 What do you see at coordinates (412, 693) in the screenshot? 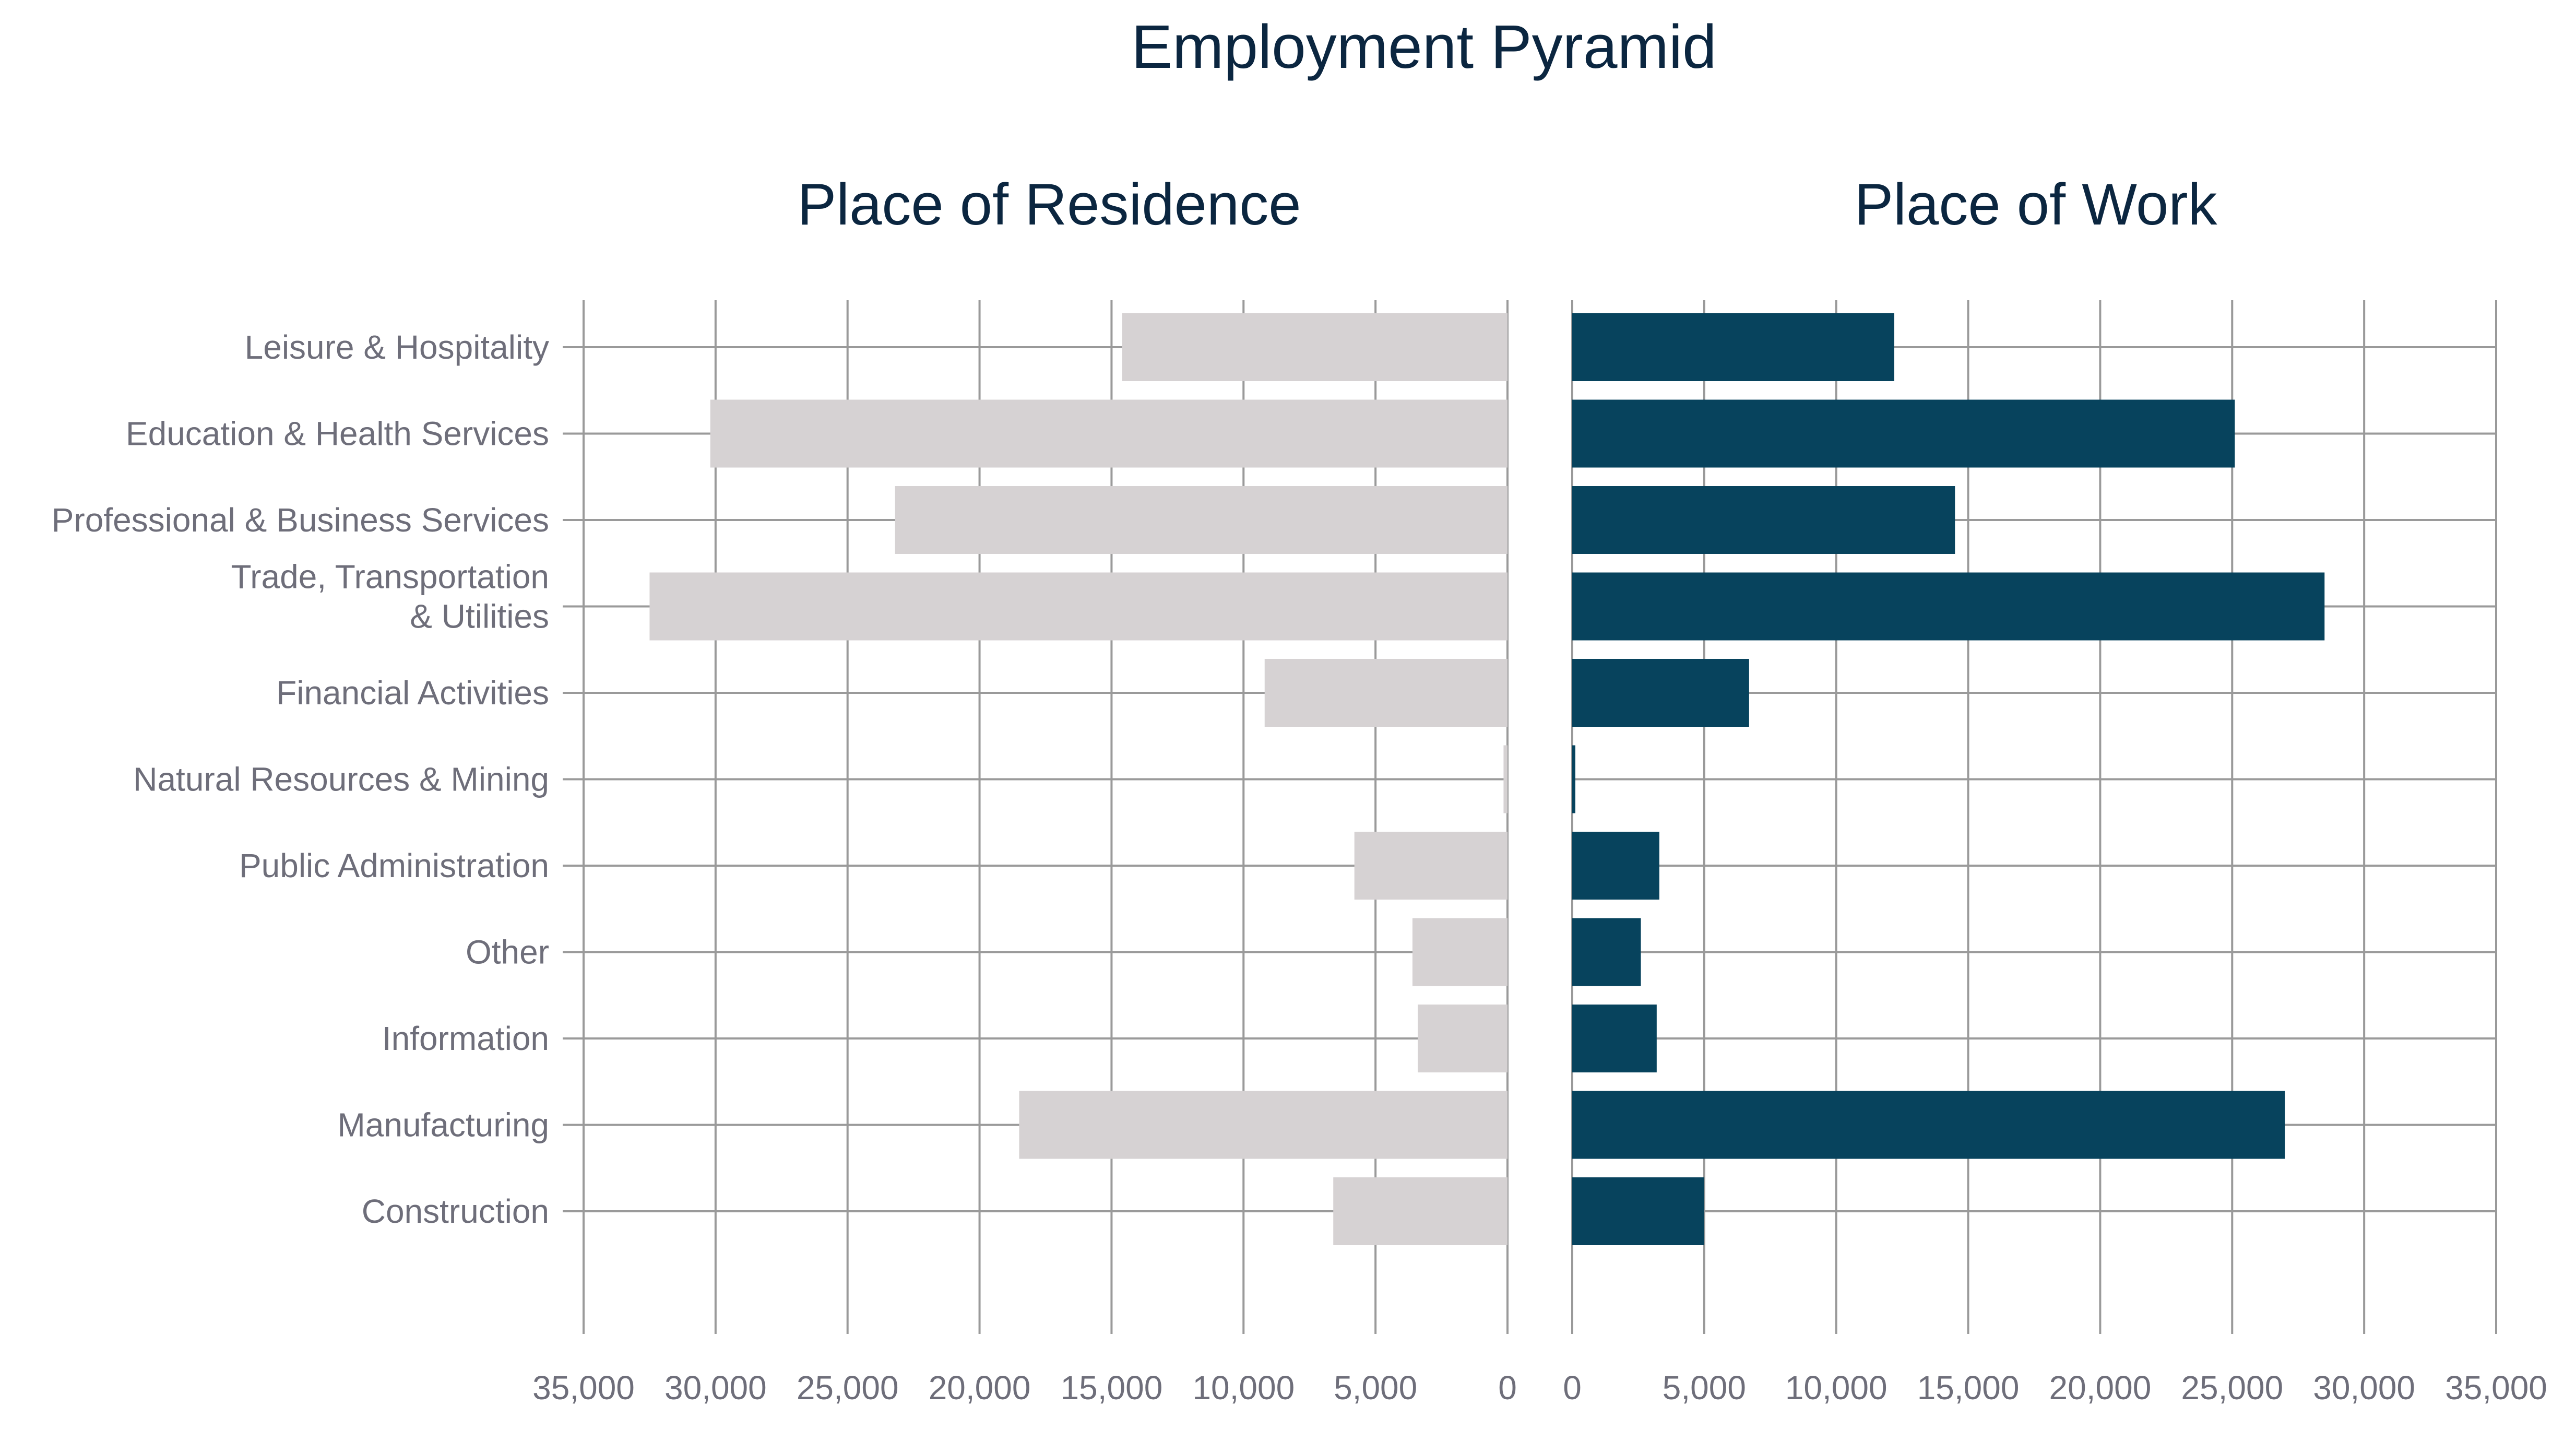
I see `category-label: Financial Activities` at bounding box center [412, 693].